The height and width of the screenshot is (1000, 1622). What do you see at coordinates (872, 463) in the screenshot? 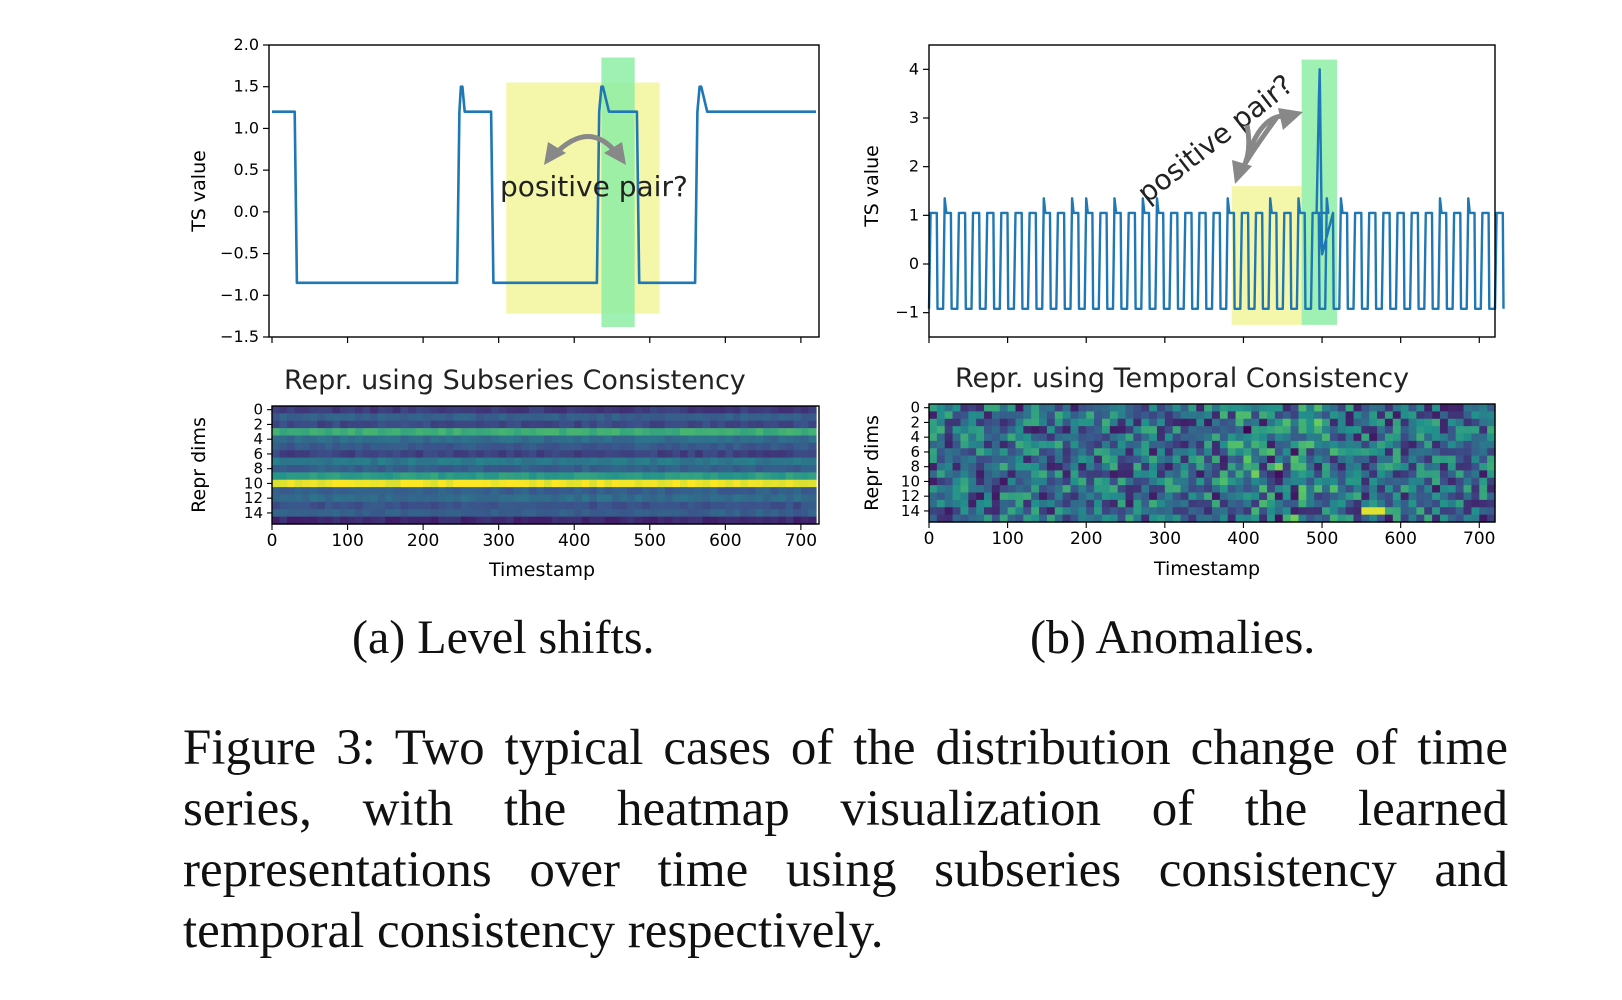
I see `heatmap-ylabel-b: Repr dims` at bounding box center [872, 463].